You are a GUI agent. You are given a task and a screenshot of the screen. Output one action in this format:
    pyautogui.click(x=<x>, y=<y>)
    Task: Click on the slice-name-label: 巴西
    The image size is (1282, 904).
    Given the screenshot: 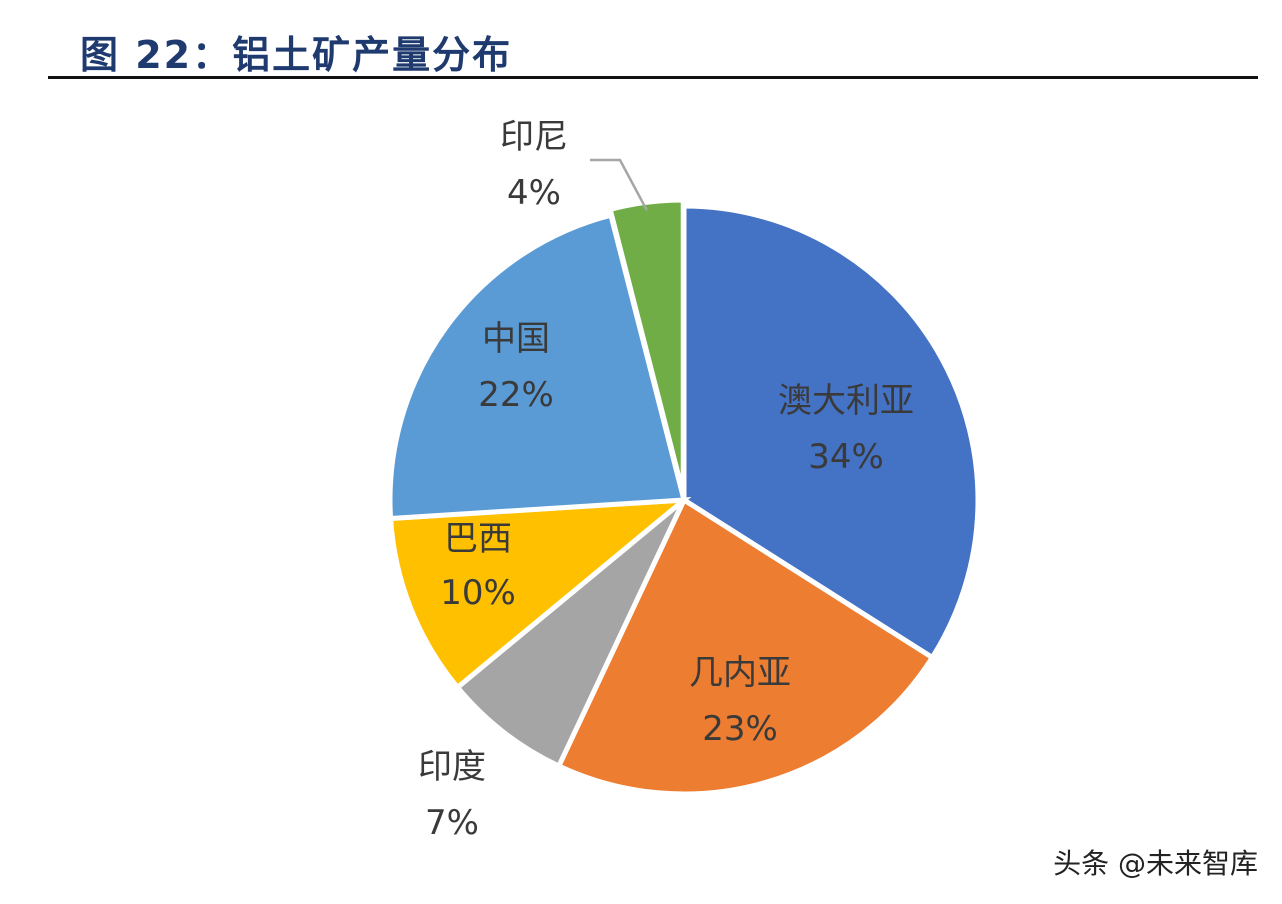 What is the action you would take?
    pyautogui.click(x=478, y=539)
    